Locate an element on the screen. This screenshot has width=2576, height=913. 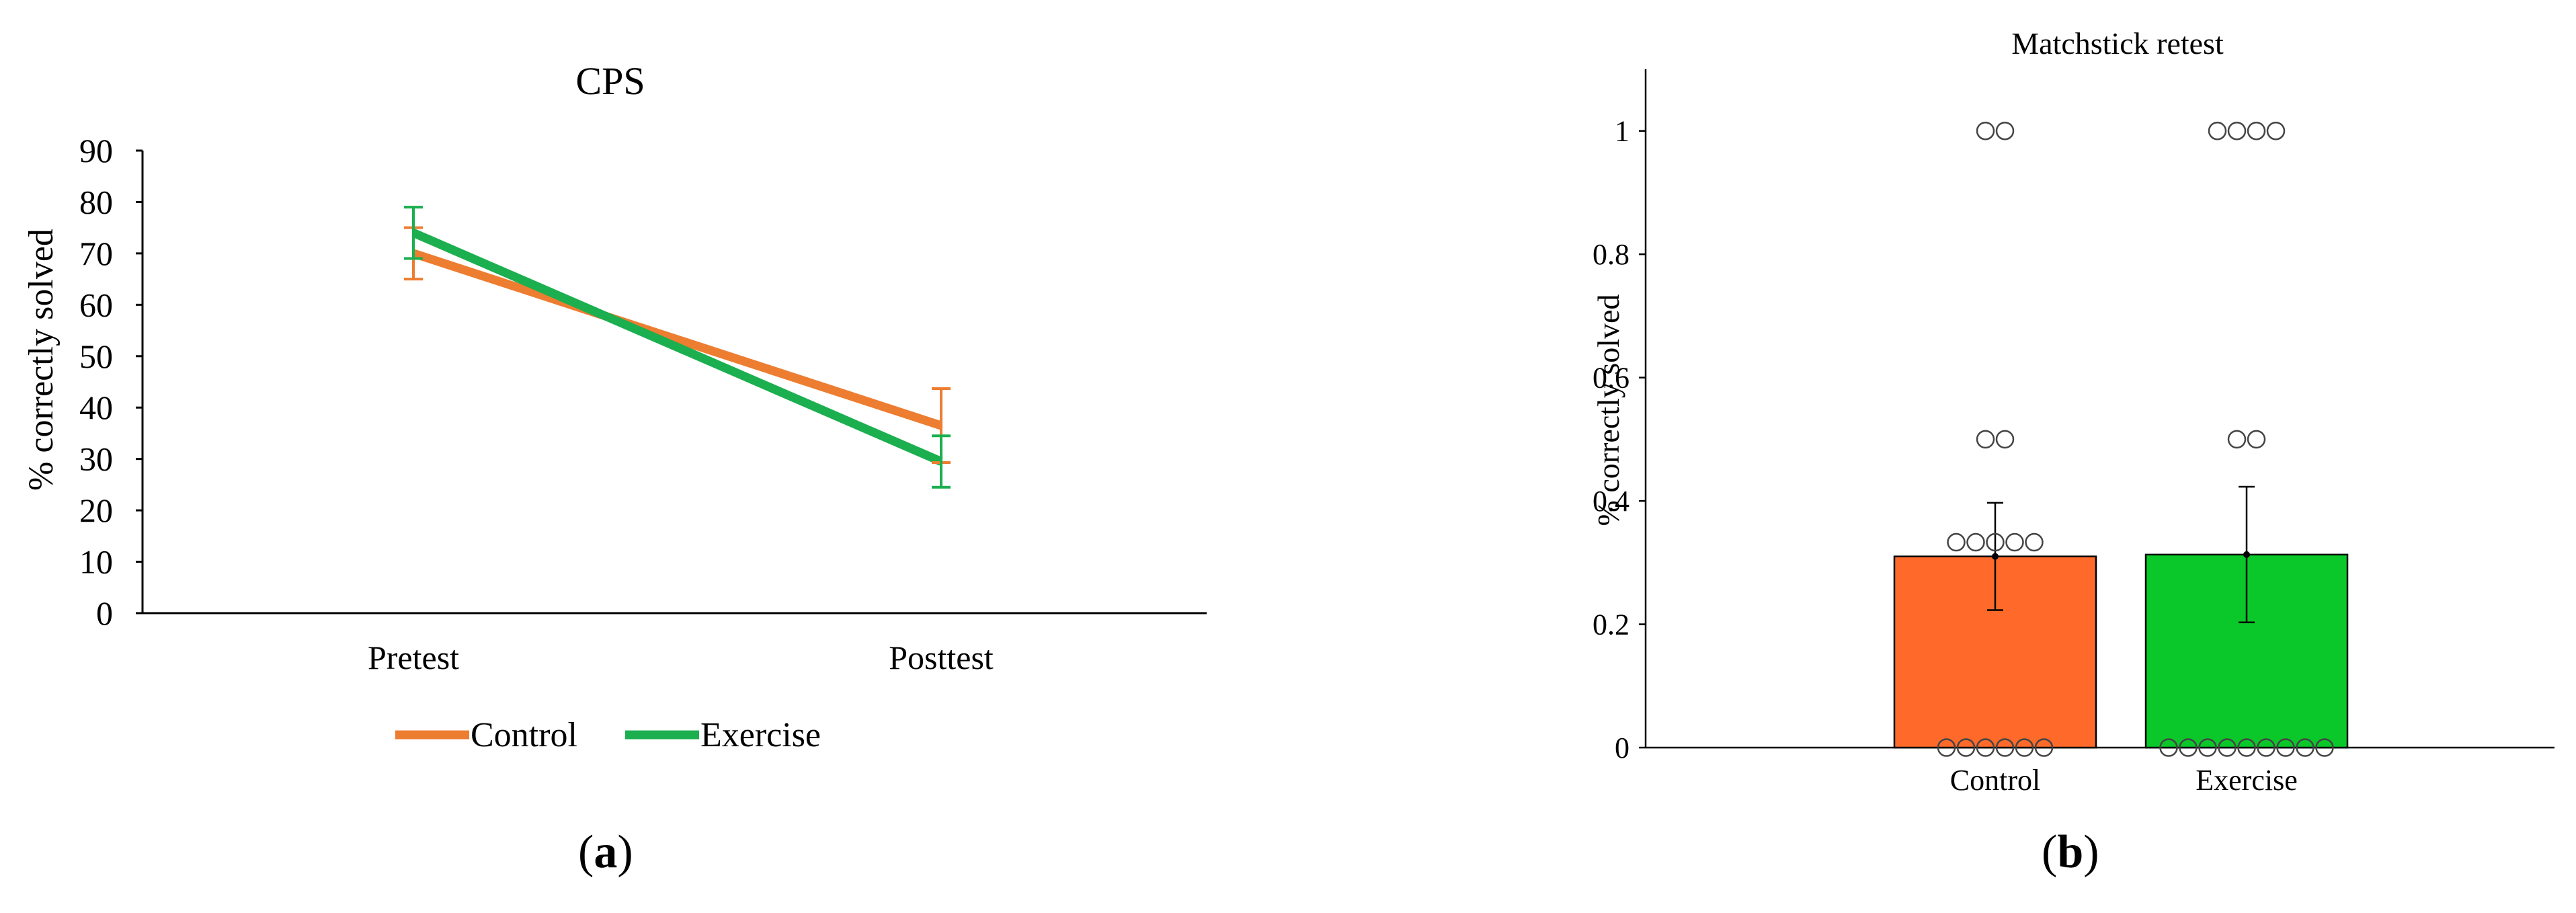
panel-b-label: (b) is located at coordinates (2070, 853).